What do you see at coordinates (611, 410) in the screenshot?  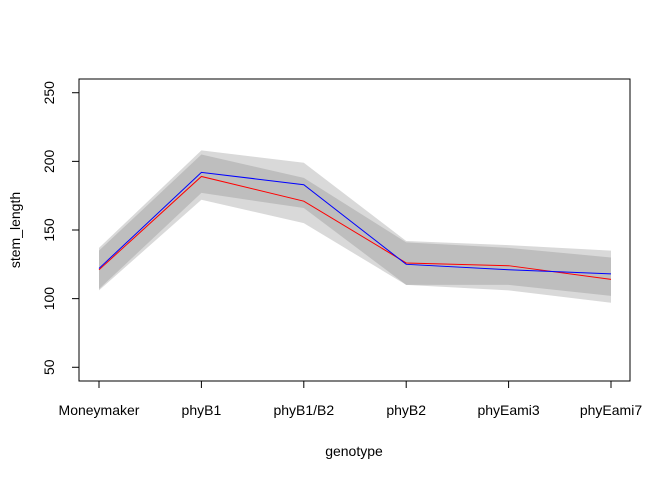 I see `x-tick-label: phyEami7` at bounding box center [611, 410].